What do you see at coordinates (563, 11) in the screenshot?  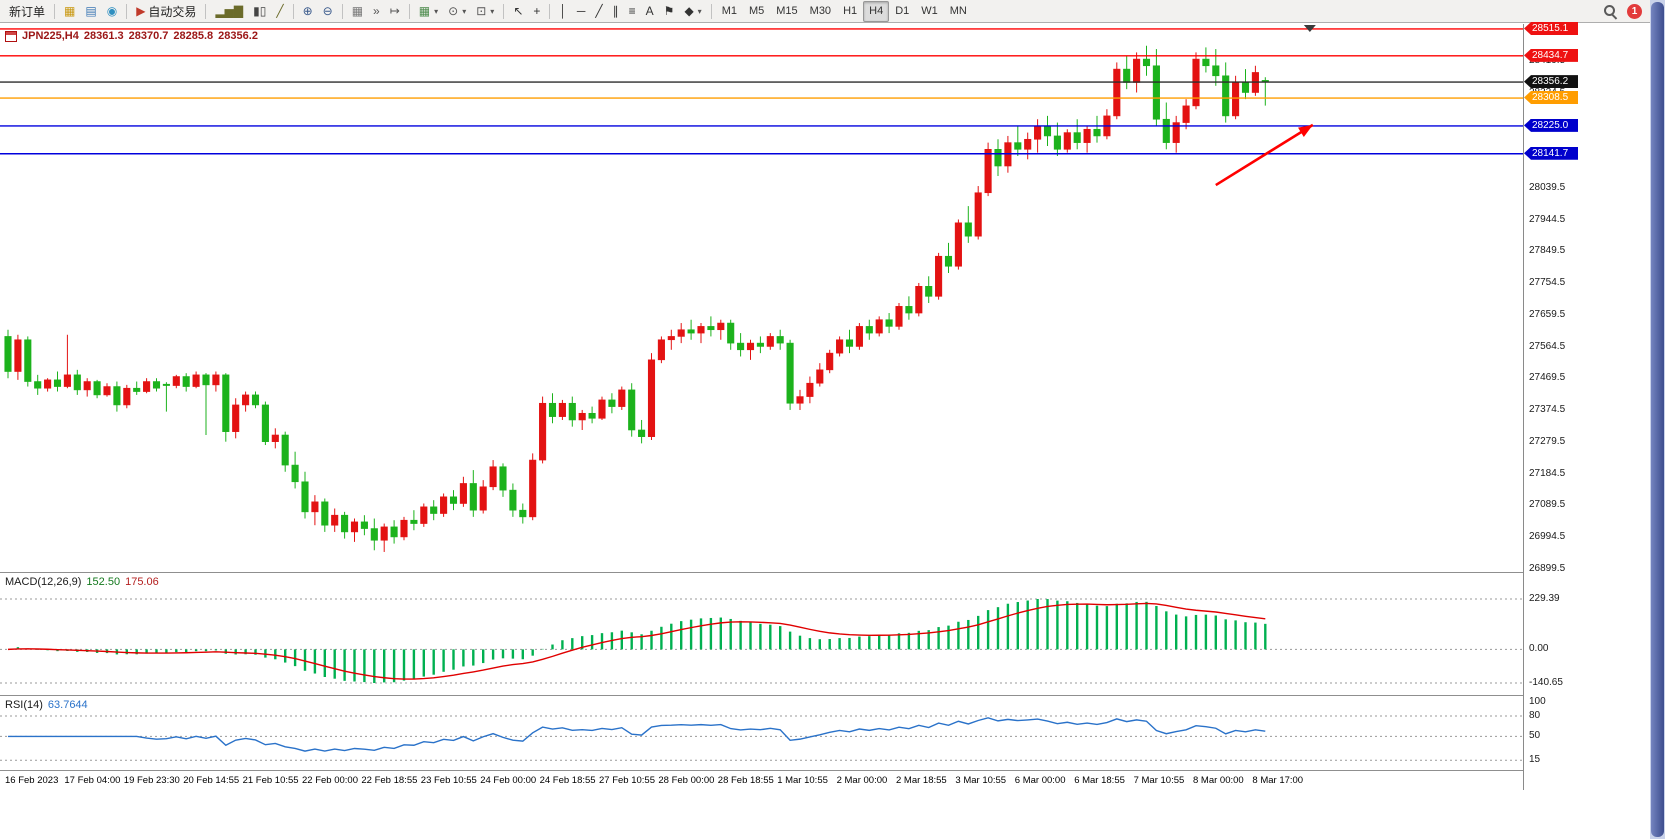 I see `vertical-line-button: │` at bounding box center [563, 11].